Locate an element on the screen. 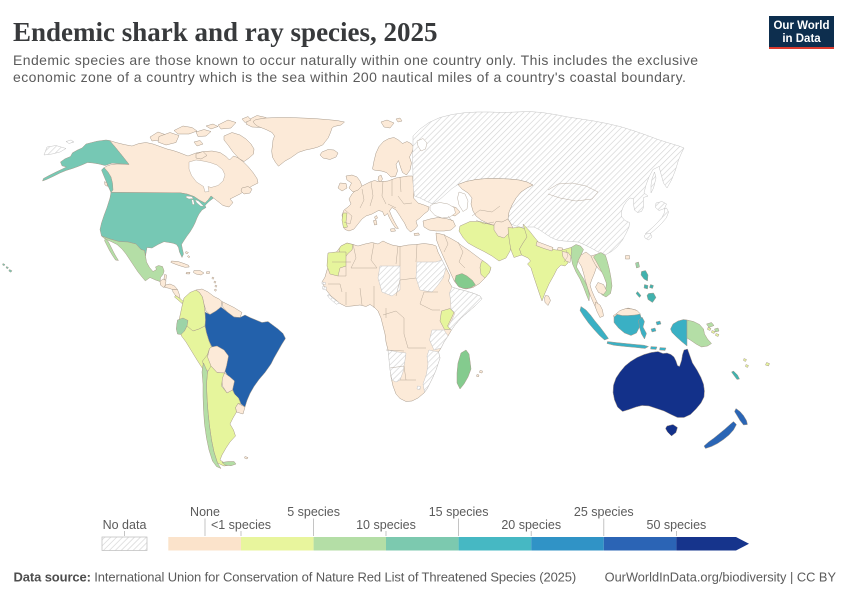 This screenshot has width=850, height=600. svg-text: 5 species is located at coordinates (313, 512).